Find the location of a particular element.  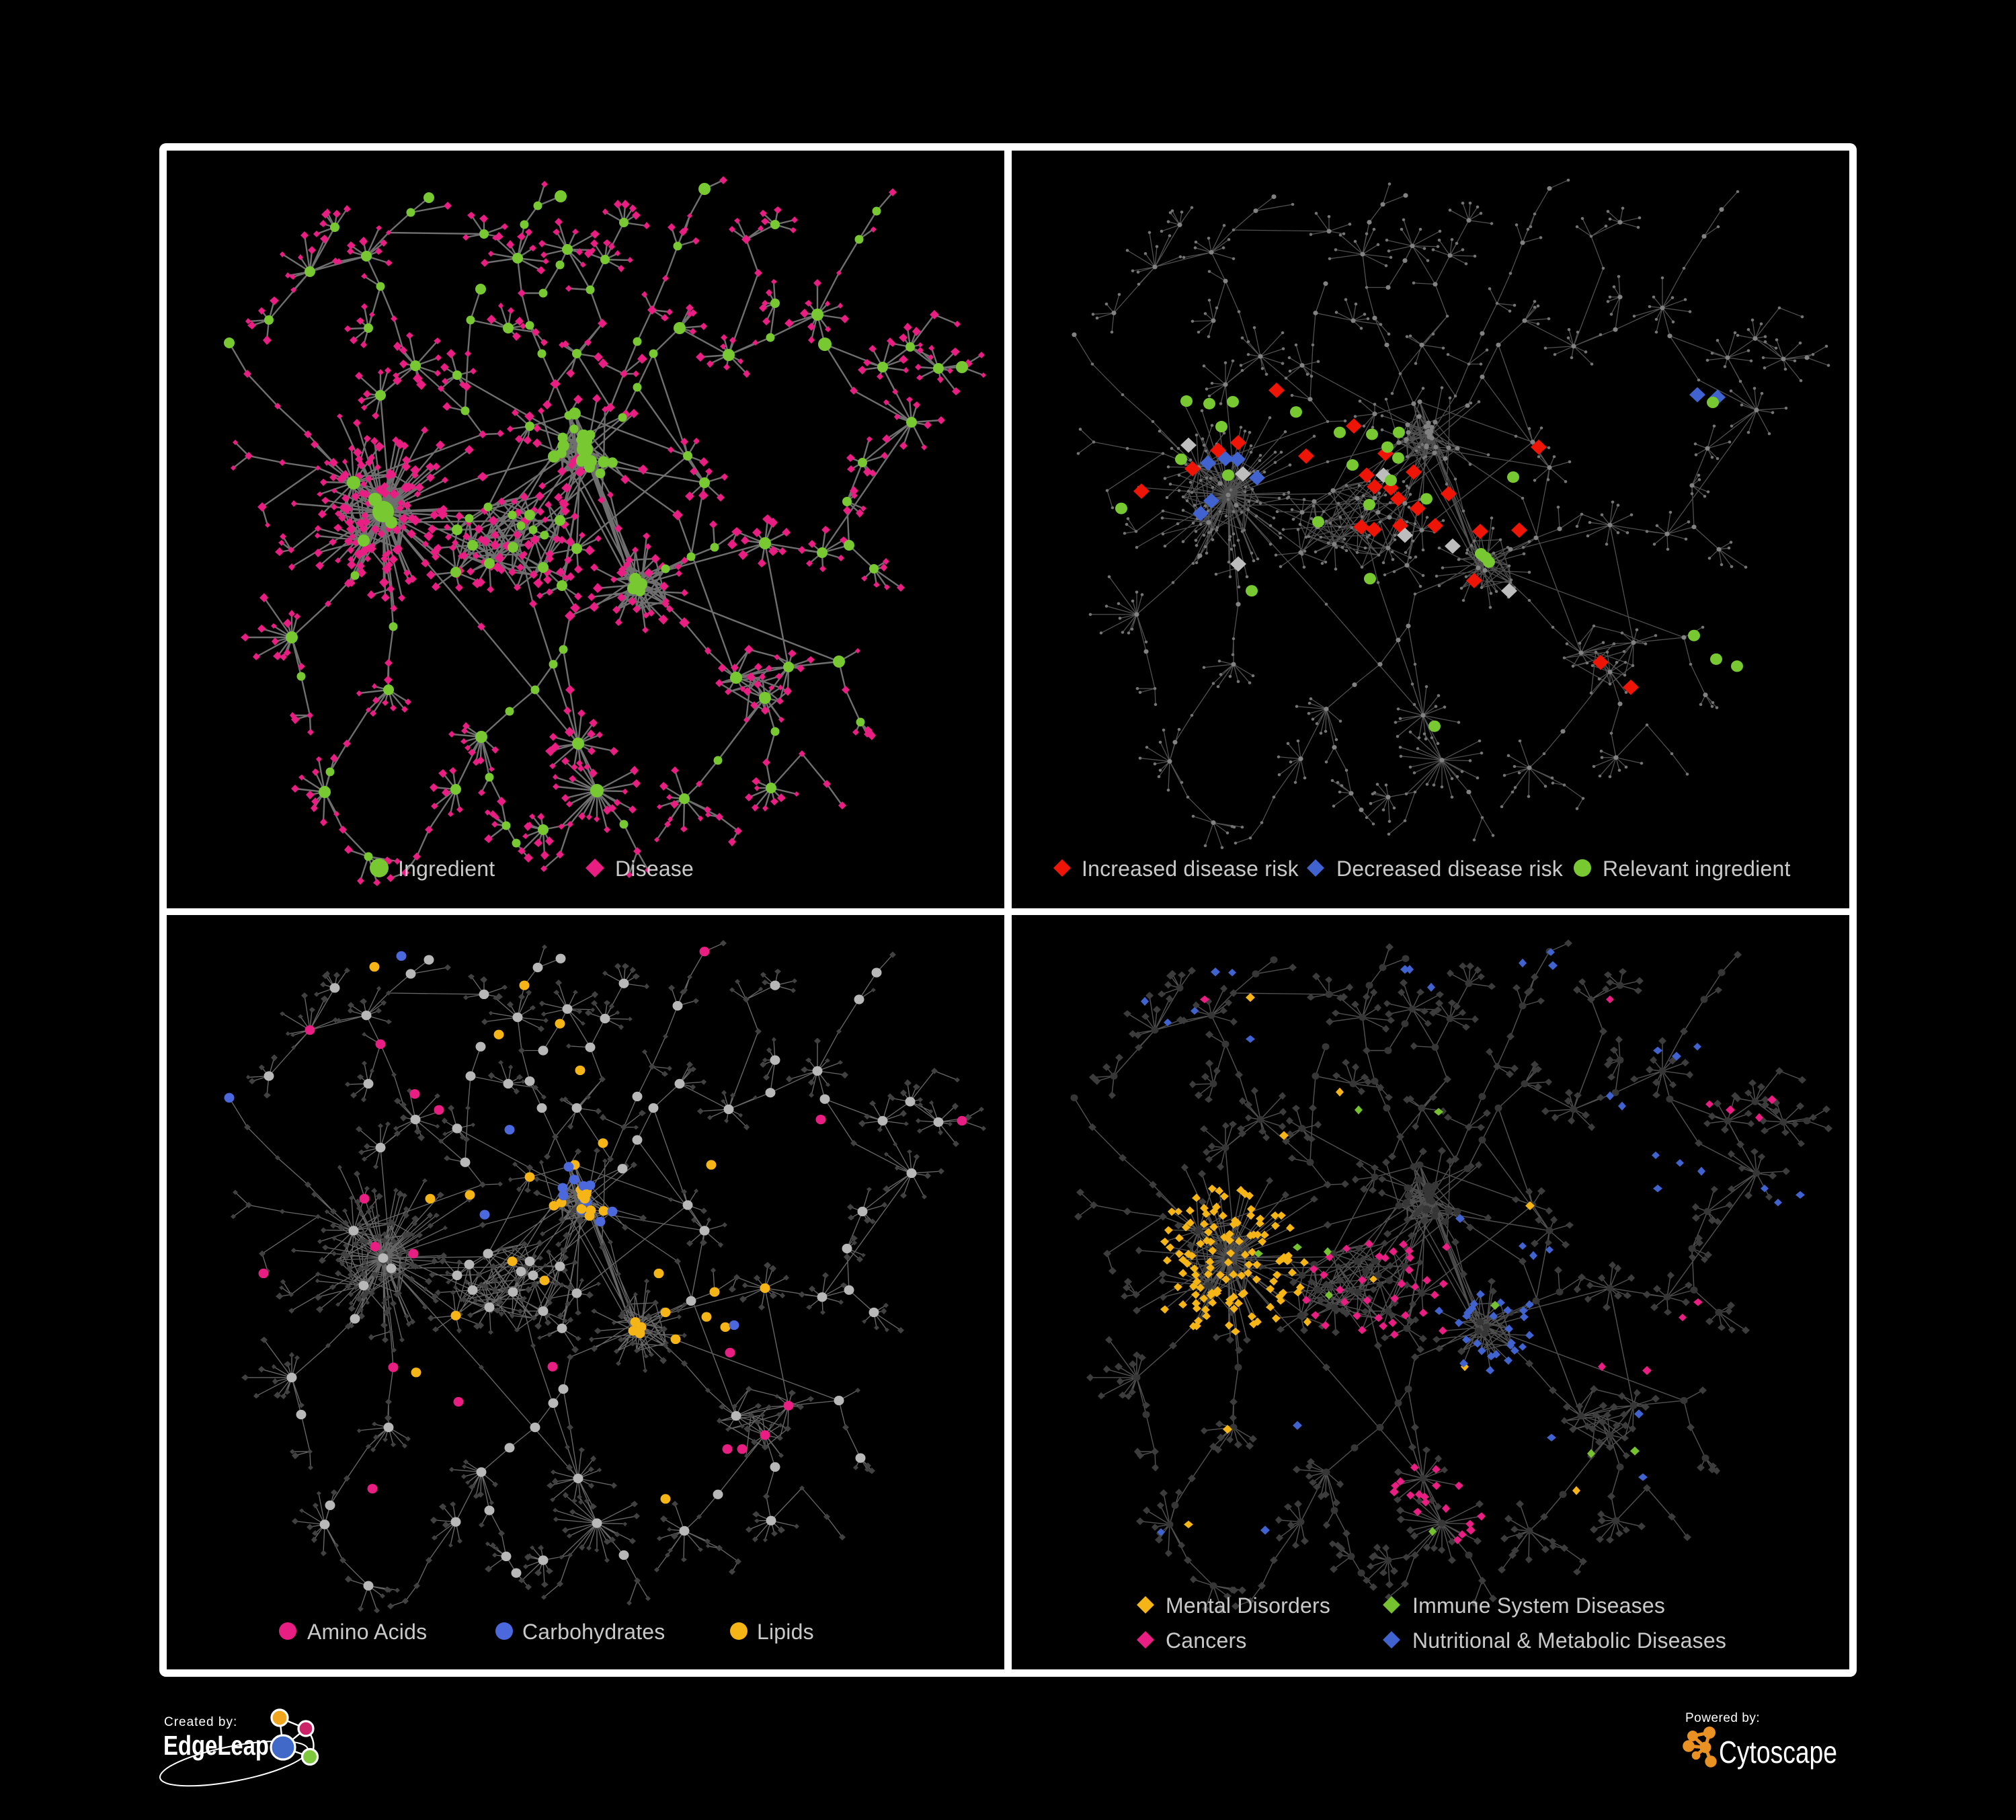

svg-text: Ingredient is located at coordinates (446, 869).